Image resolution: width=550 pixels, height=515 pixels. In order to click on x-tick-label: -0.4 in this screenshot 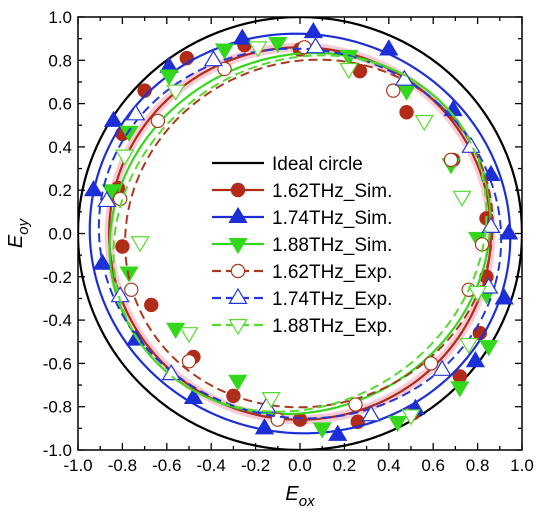, I will do `click(211, 465)`.